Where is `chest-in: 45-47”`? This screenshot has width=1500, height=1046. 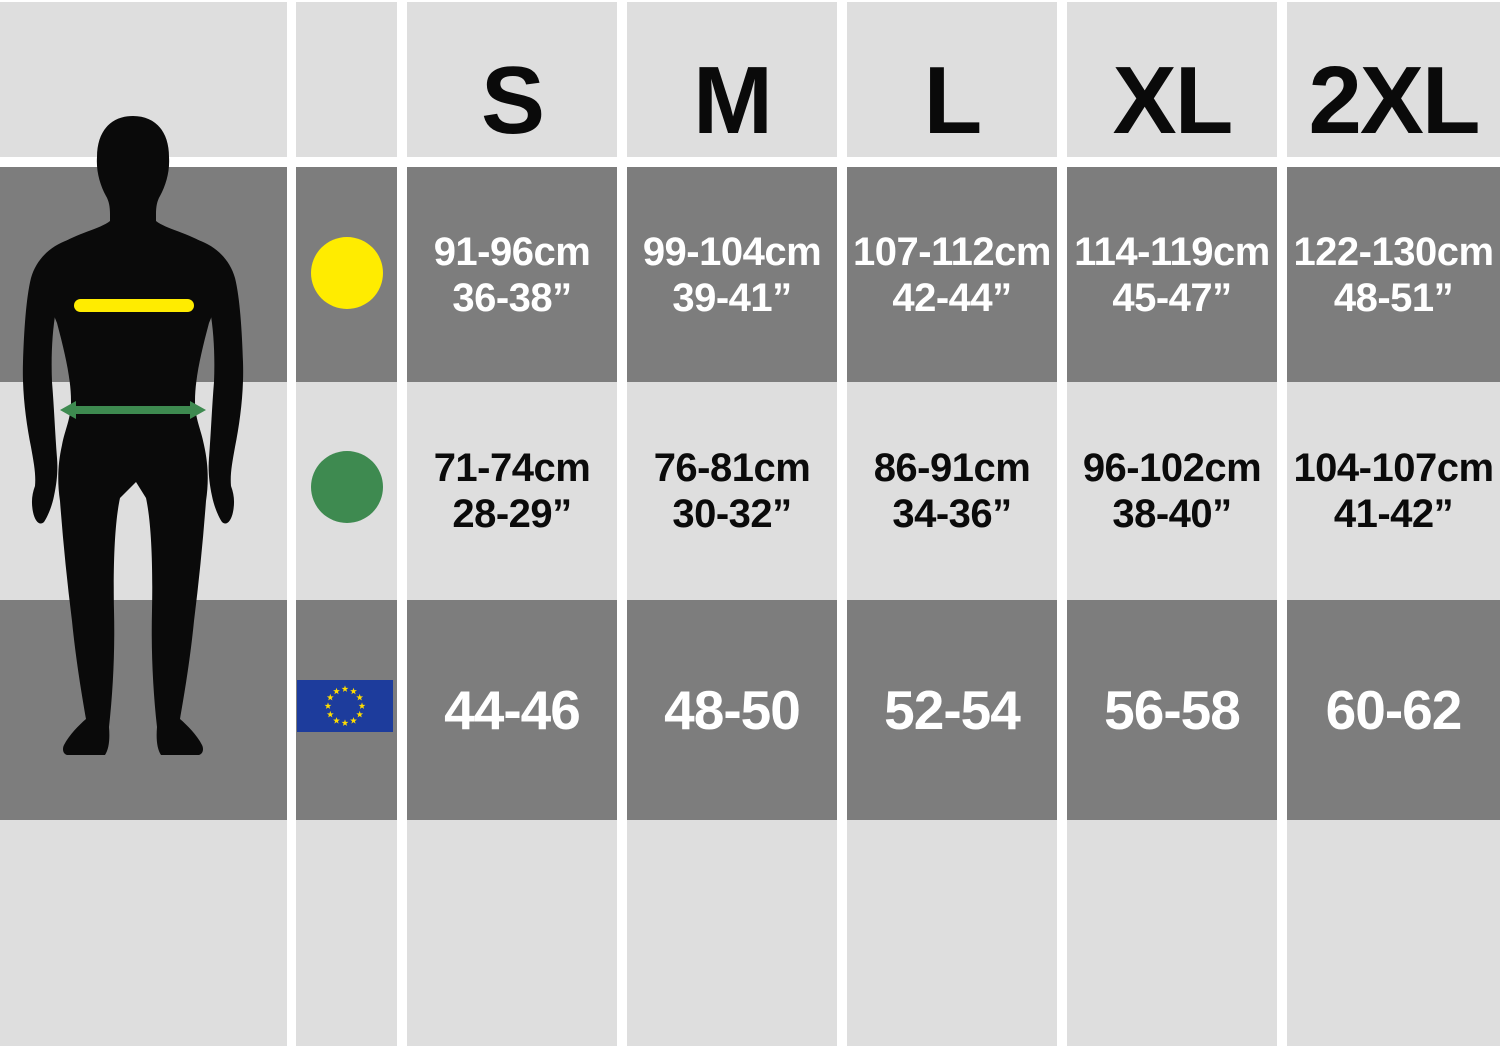 chest-in: 45-47” is located at coordinates (1172, 297).